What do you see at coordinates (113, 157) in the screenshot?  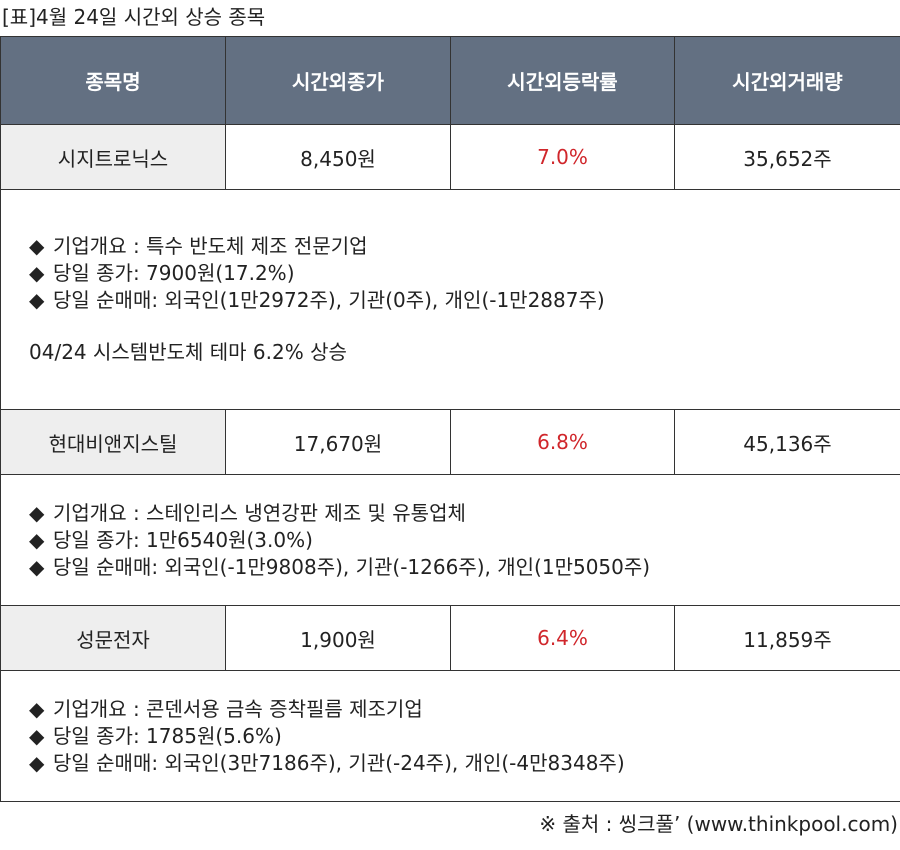 I see `stock-name: 시지트로닉스` at bounding box center [113, 157].